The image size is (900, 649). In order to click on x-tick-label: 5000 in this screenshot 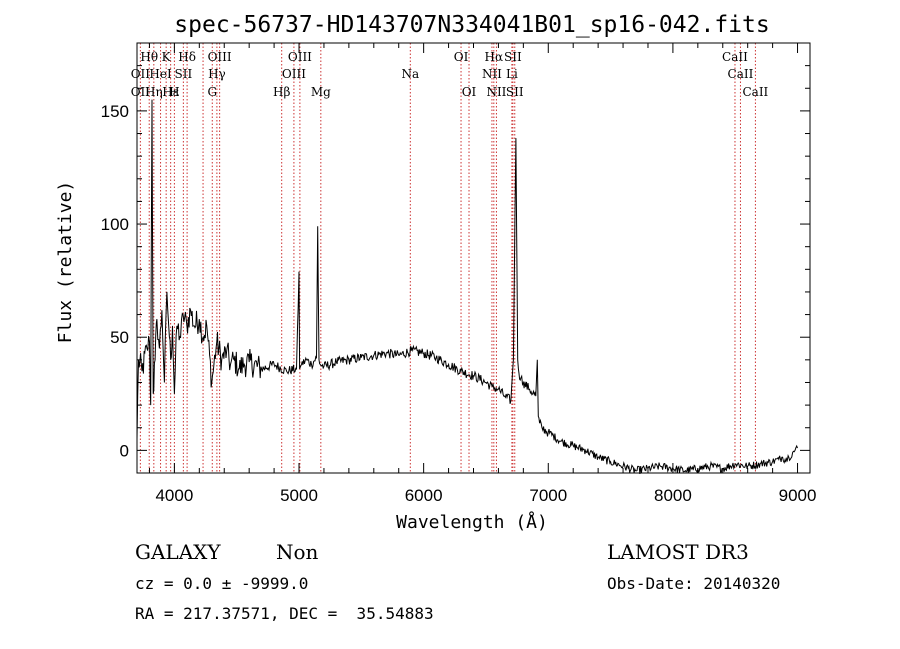, I will do `click(299, 495)`.